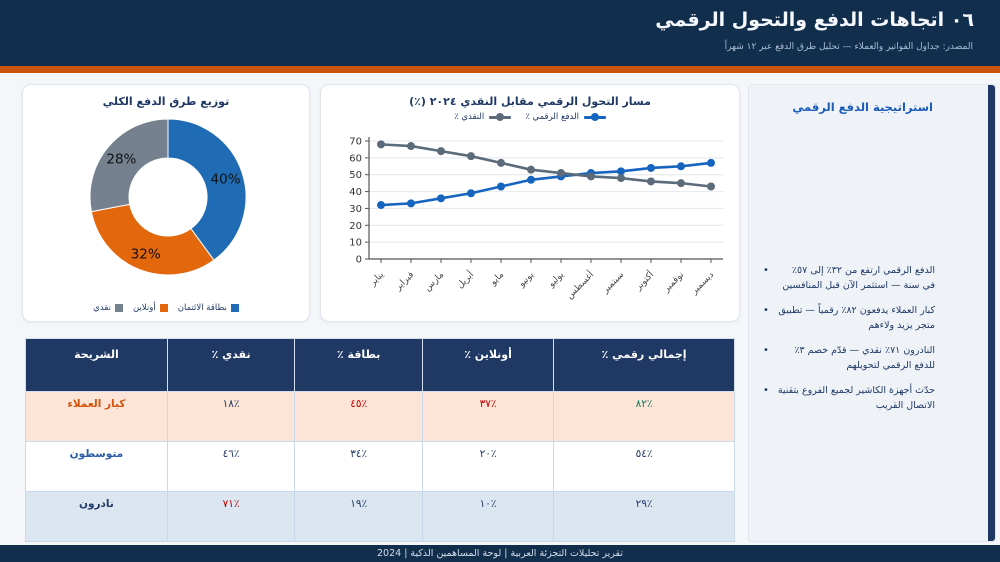  I want to click on table-row: نادرون ٧١٪ ١٩٪ ١٠٪ ٢٩٪, so click(380, 516).